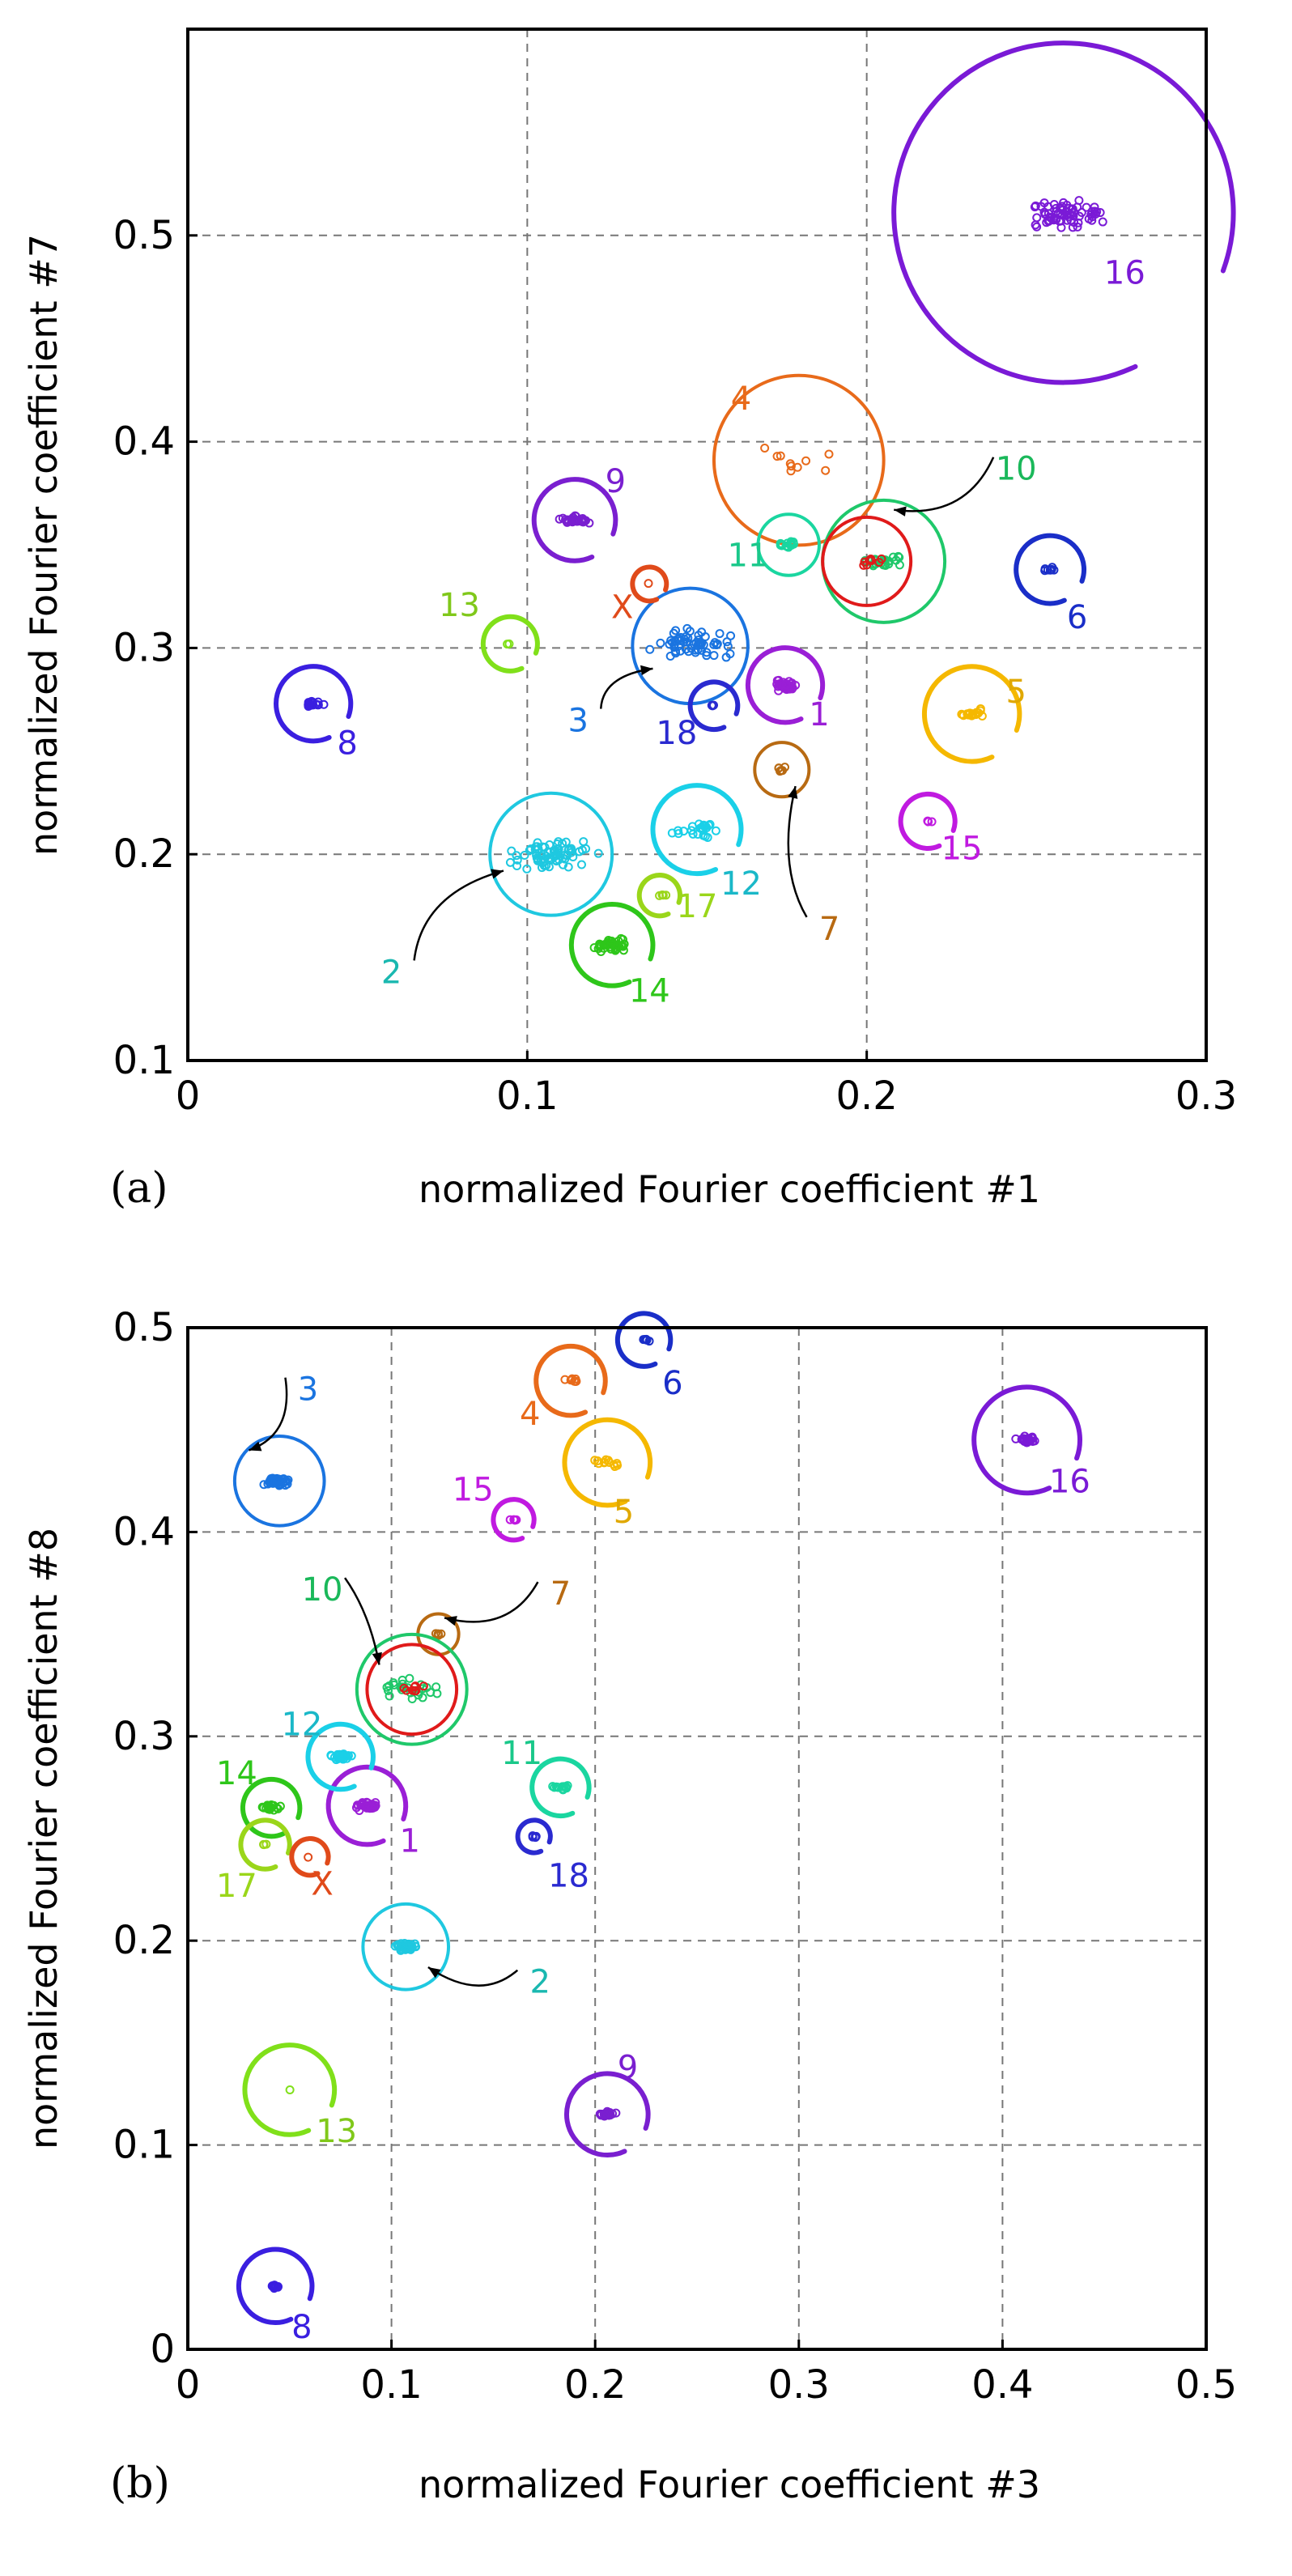  I want to click on panel-b-cluster-17-arc, so click(265, 1844).